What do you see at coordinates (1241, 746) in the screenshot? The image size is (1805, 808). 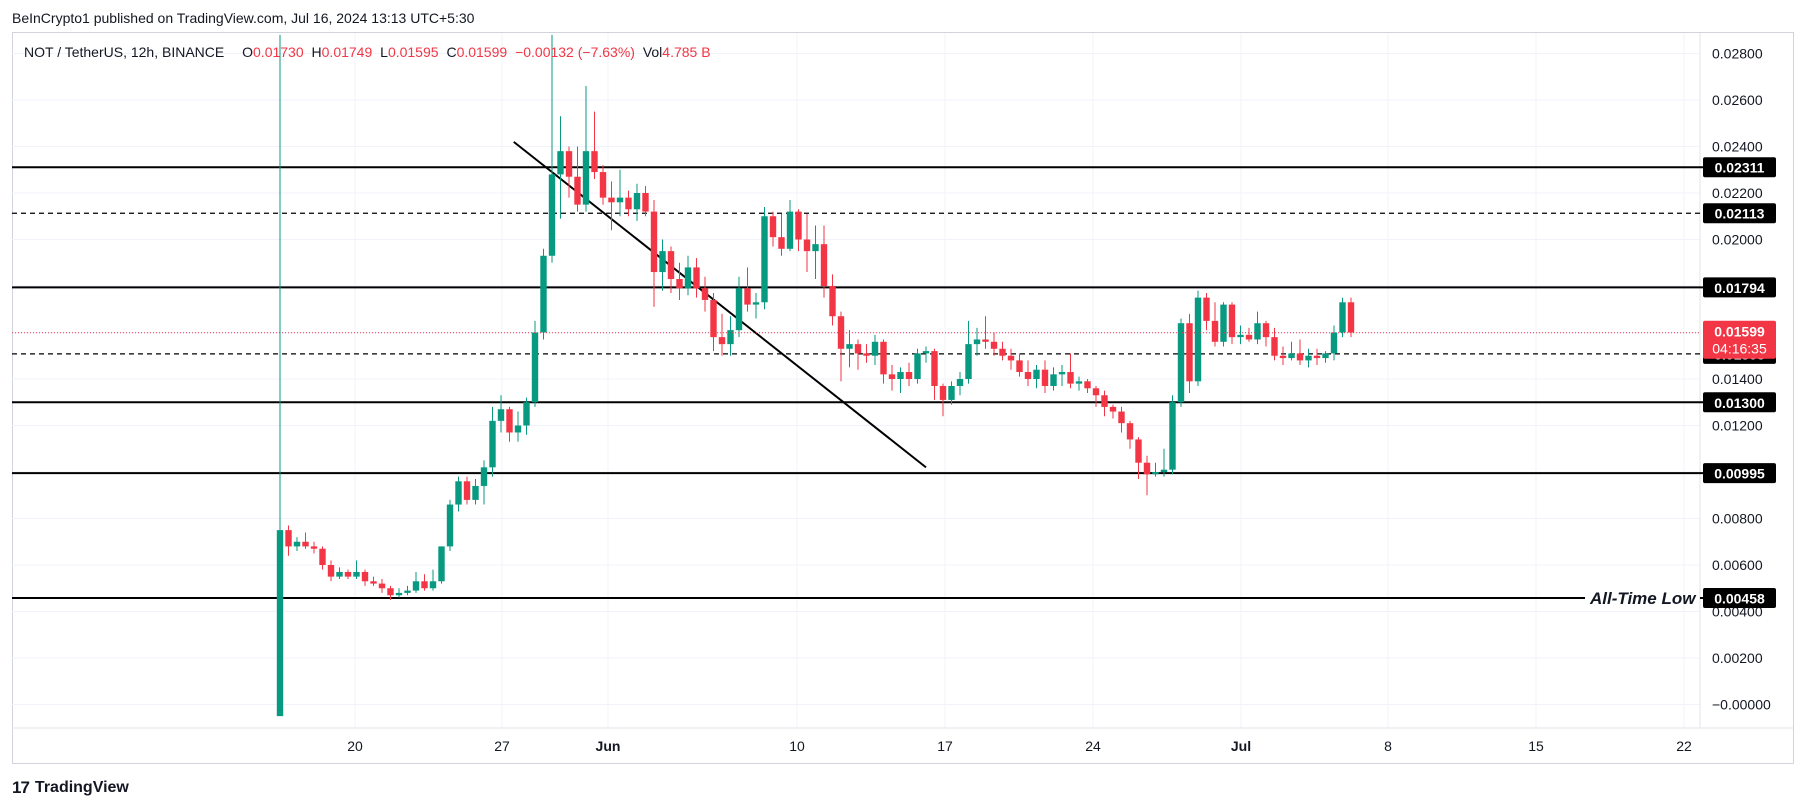 I see `x-tick-label: Jul` at bounding box center [1241, 746].